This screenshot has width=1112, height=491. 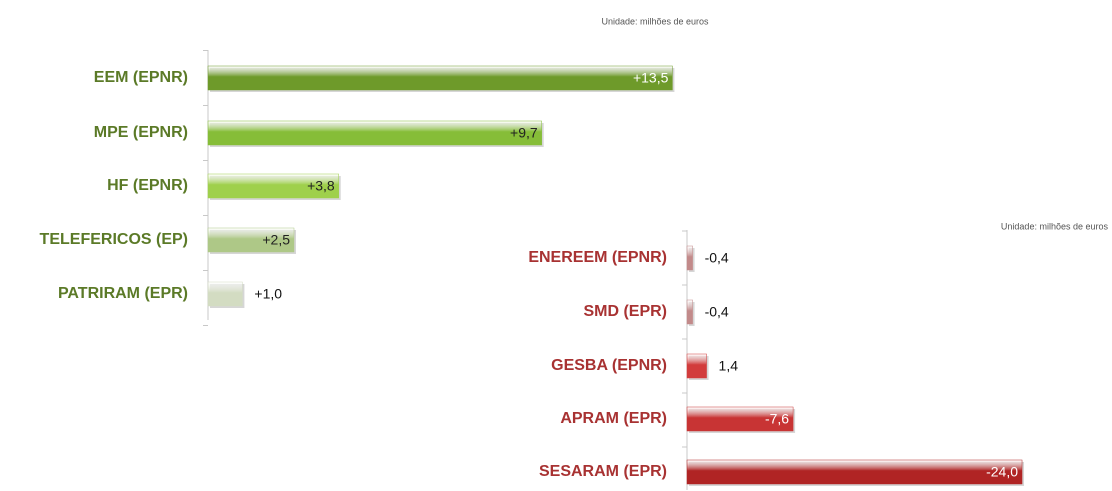 I want to click on value-label: +13,5, so click(x=651, y=78).